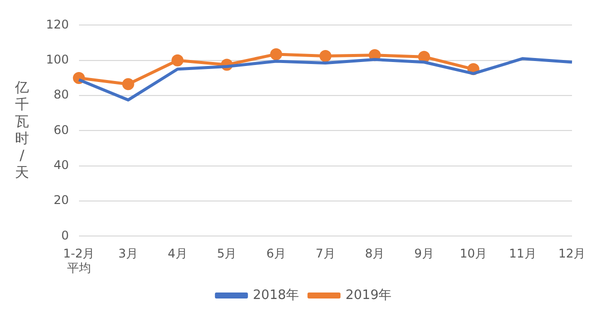 This screenshot has width=600, height=320. Describe the element at coordinates (65, 235) in the screenshot. I see `y-tick-label: 0` at that location.